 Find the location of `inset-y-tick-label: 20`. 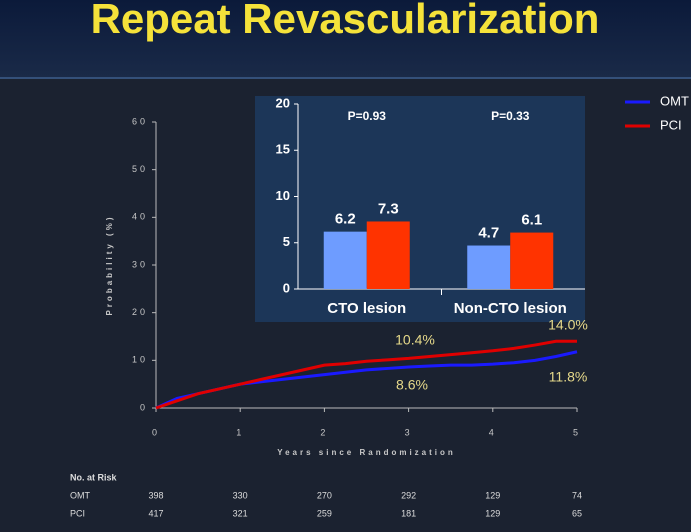

inset-y-tick-label: 20 is located at coordinates (283, 102).